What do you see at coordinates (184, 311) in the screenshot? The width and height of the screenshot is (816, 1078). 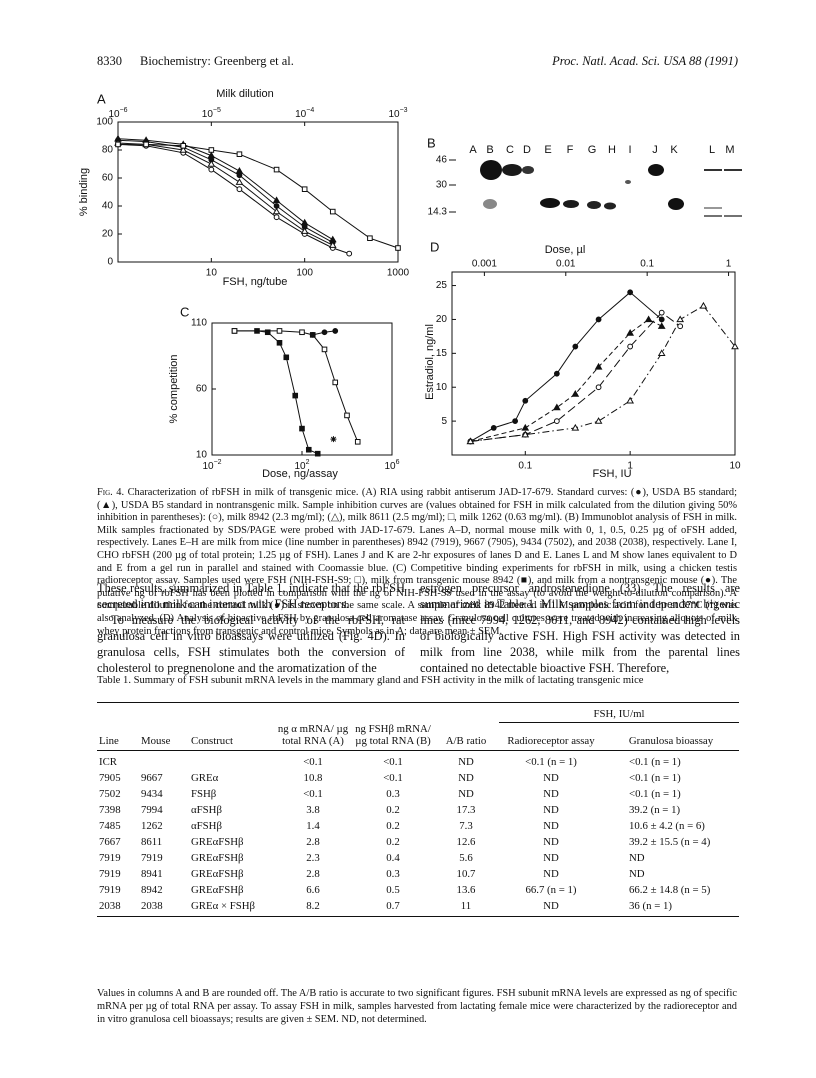 I see `panel-label: C` at bounding box center [184, 311].